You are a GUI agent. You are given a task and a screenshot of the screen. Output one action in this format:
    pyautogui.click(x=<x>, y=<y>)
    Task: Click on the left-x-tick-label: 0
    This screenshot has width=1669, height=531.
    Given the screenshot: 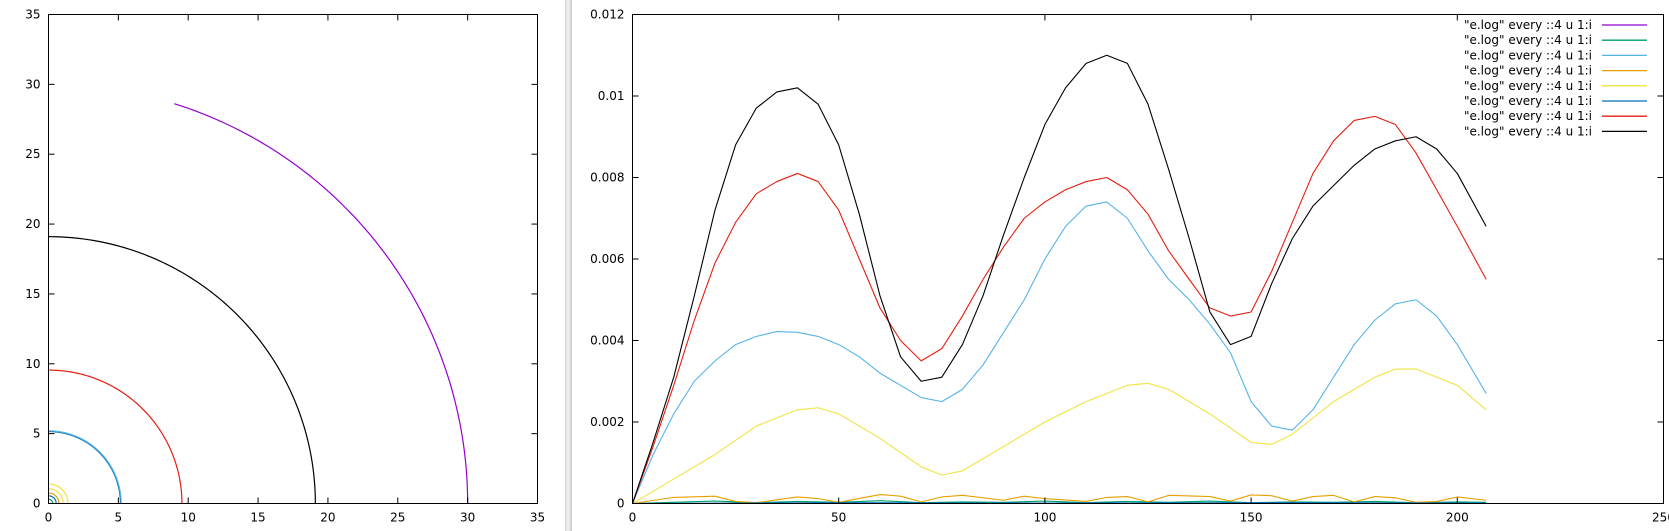 What is the action you would take?
    pyautogui.click(x=49, y=518)
    